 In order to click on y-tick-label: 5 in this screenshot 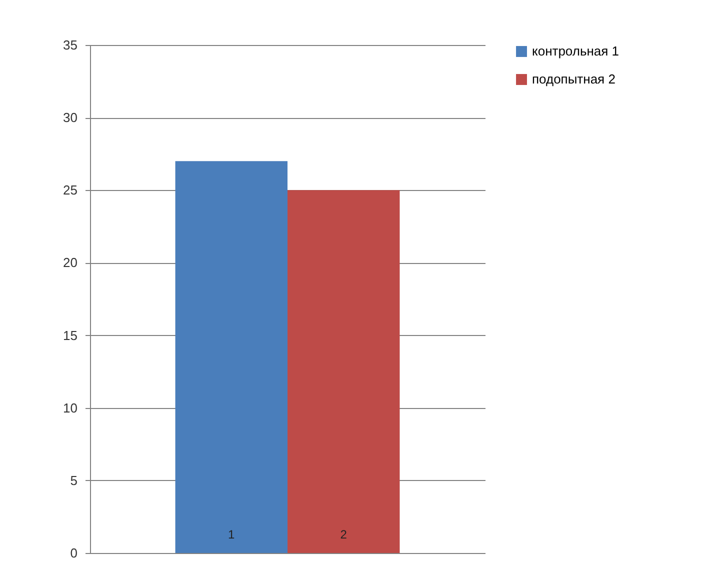, I will do `click(74, 480)`.